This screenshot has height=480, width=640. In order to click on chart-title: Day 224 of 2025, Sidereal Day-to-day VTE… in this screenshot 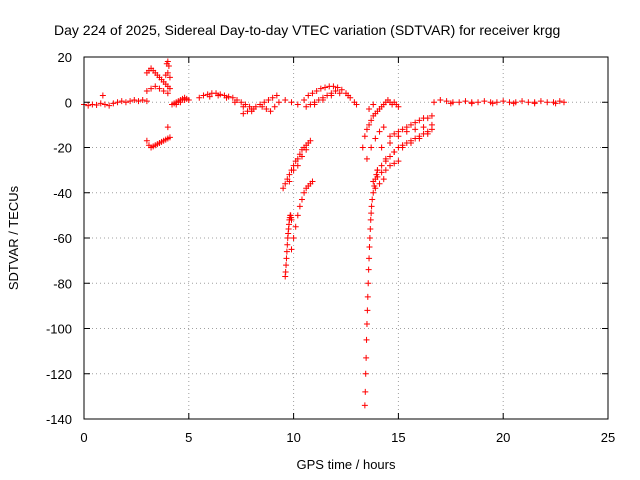, I will do `click(307, 30)`.